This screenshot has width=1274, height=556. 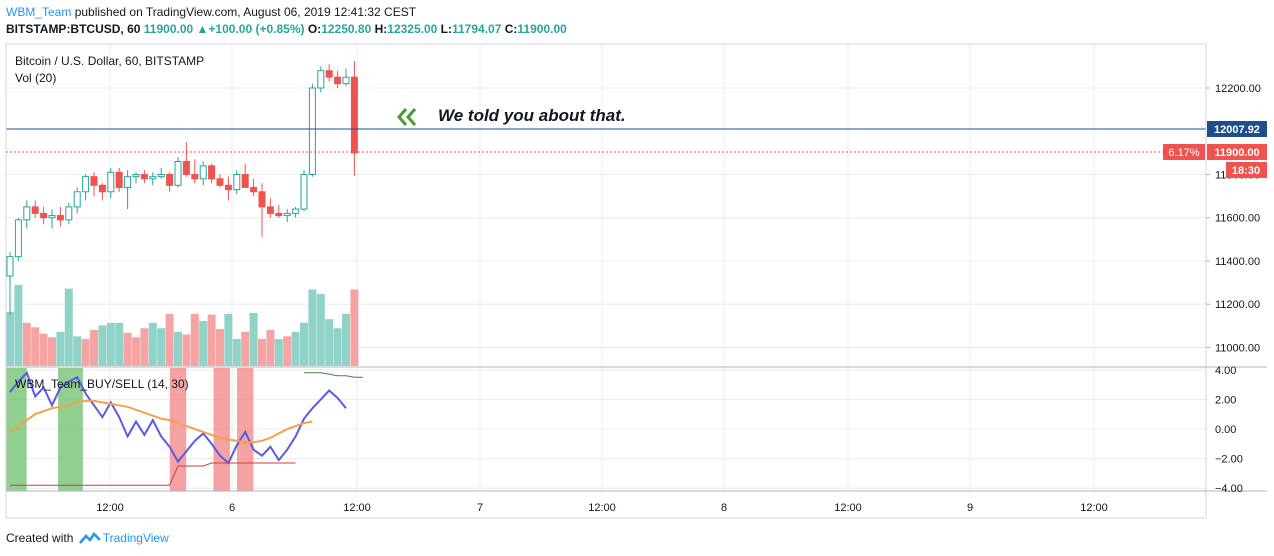 What do you see at coordinates (256, 29) in the screenshot?
I see `change-label: +100.00 (+0.85%)` at bounding box center [256, 29].